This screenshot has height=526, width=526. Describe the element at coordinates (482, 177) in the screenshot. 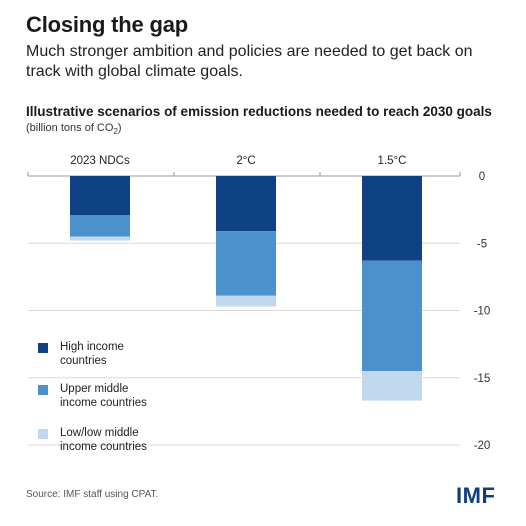

I see `y-tick-label: 0` at that location.